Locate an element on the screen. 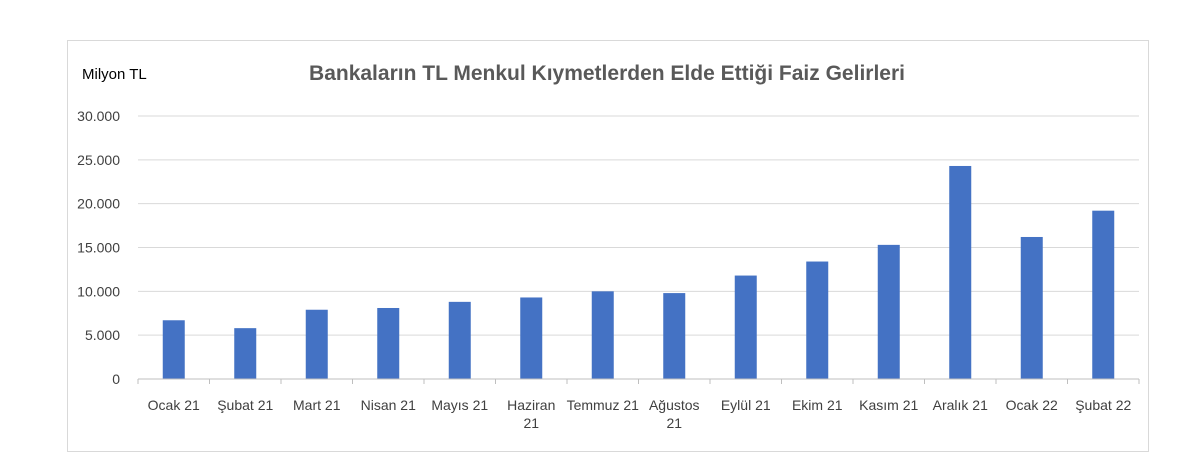 Image resolution: width=1200 pixels, height=476 pixels. x-tick-label: Nisan 21 is located at coordinates (388, 405).